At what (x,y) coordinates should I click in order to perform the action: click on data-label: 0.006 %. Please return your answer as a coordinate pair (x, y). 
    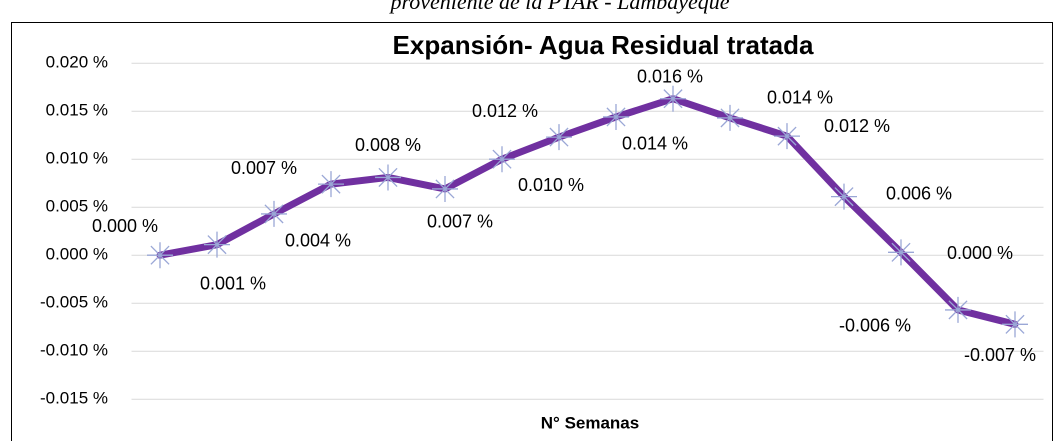
    Looking at the image, I should click on (919, 193).